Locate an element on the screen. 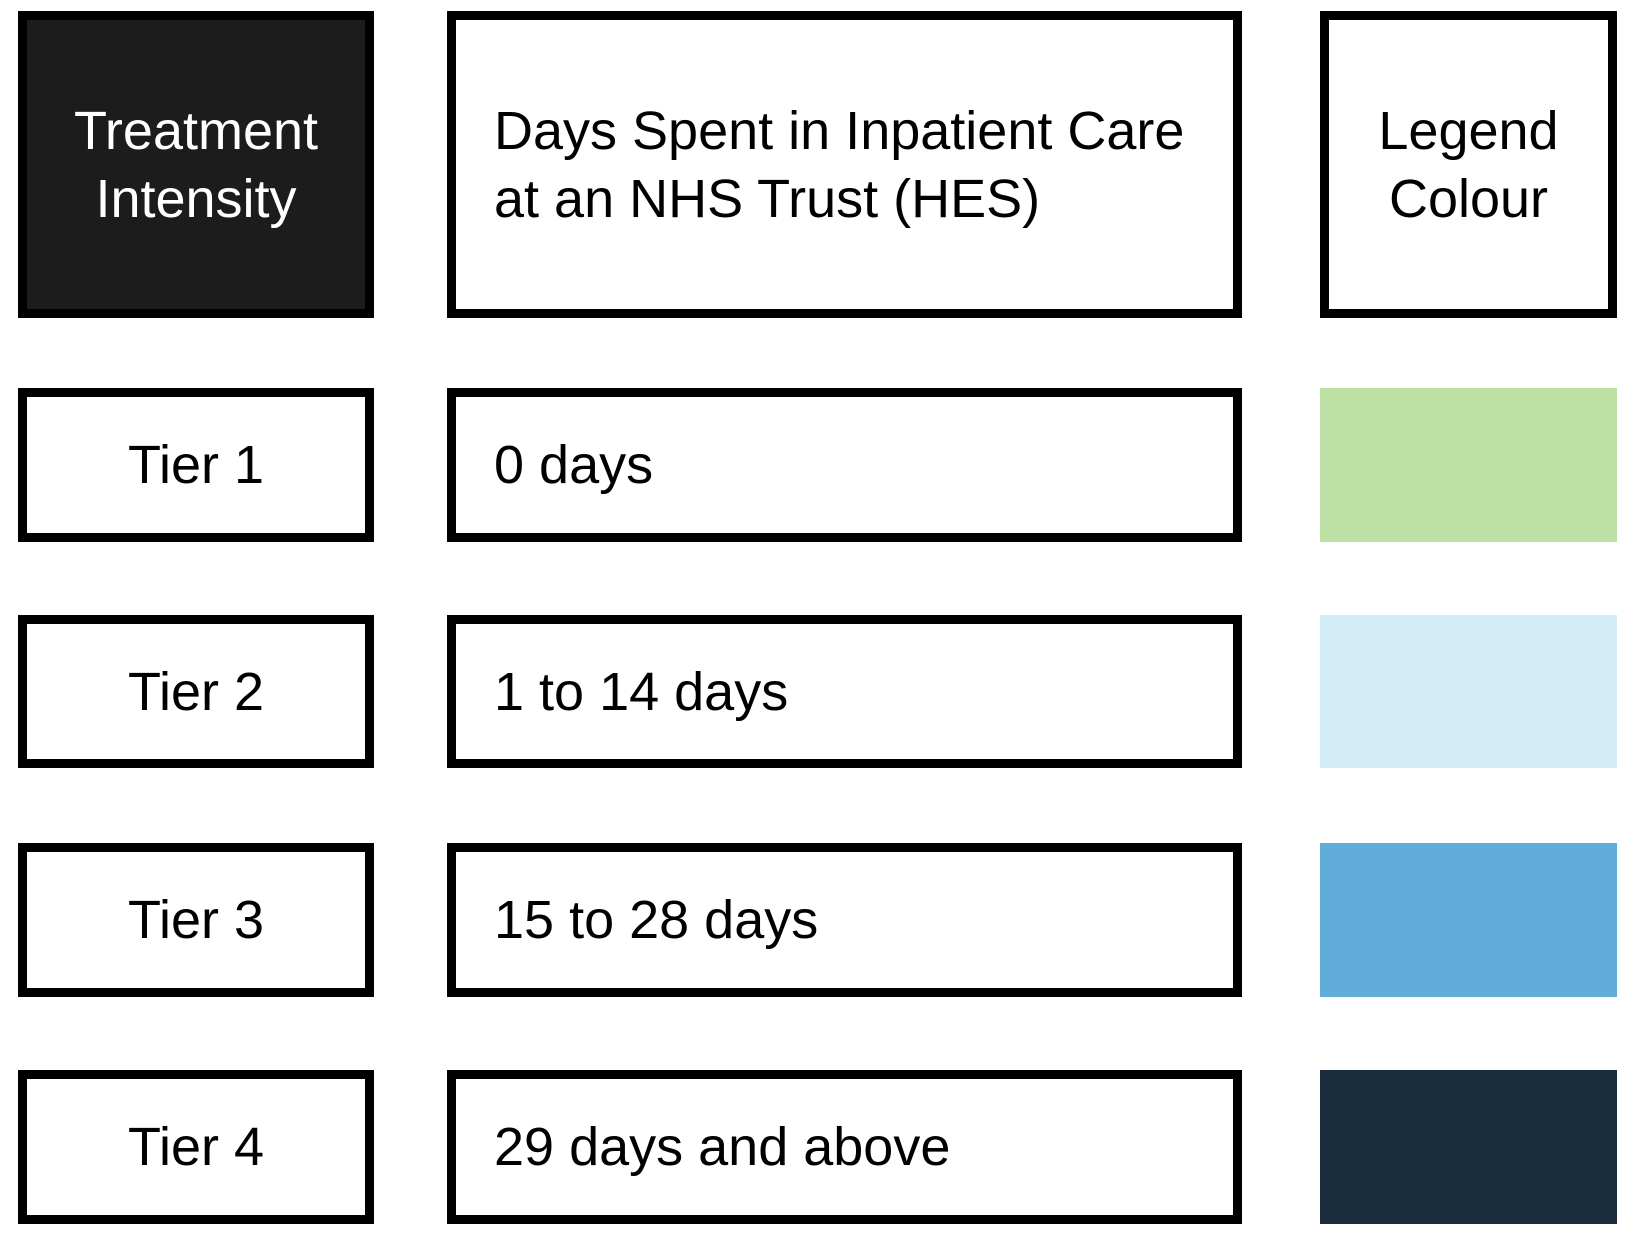  header-legend-line1: Legend is located at coordinates (1468, 130).